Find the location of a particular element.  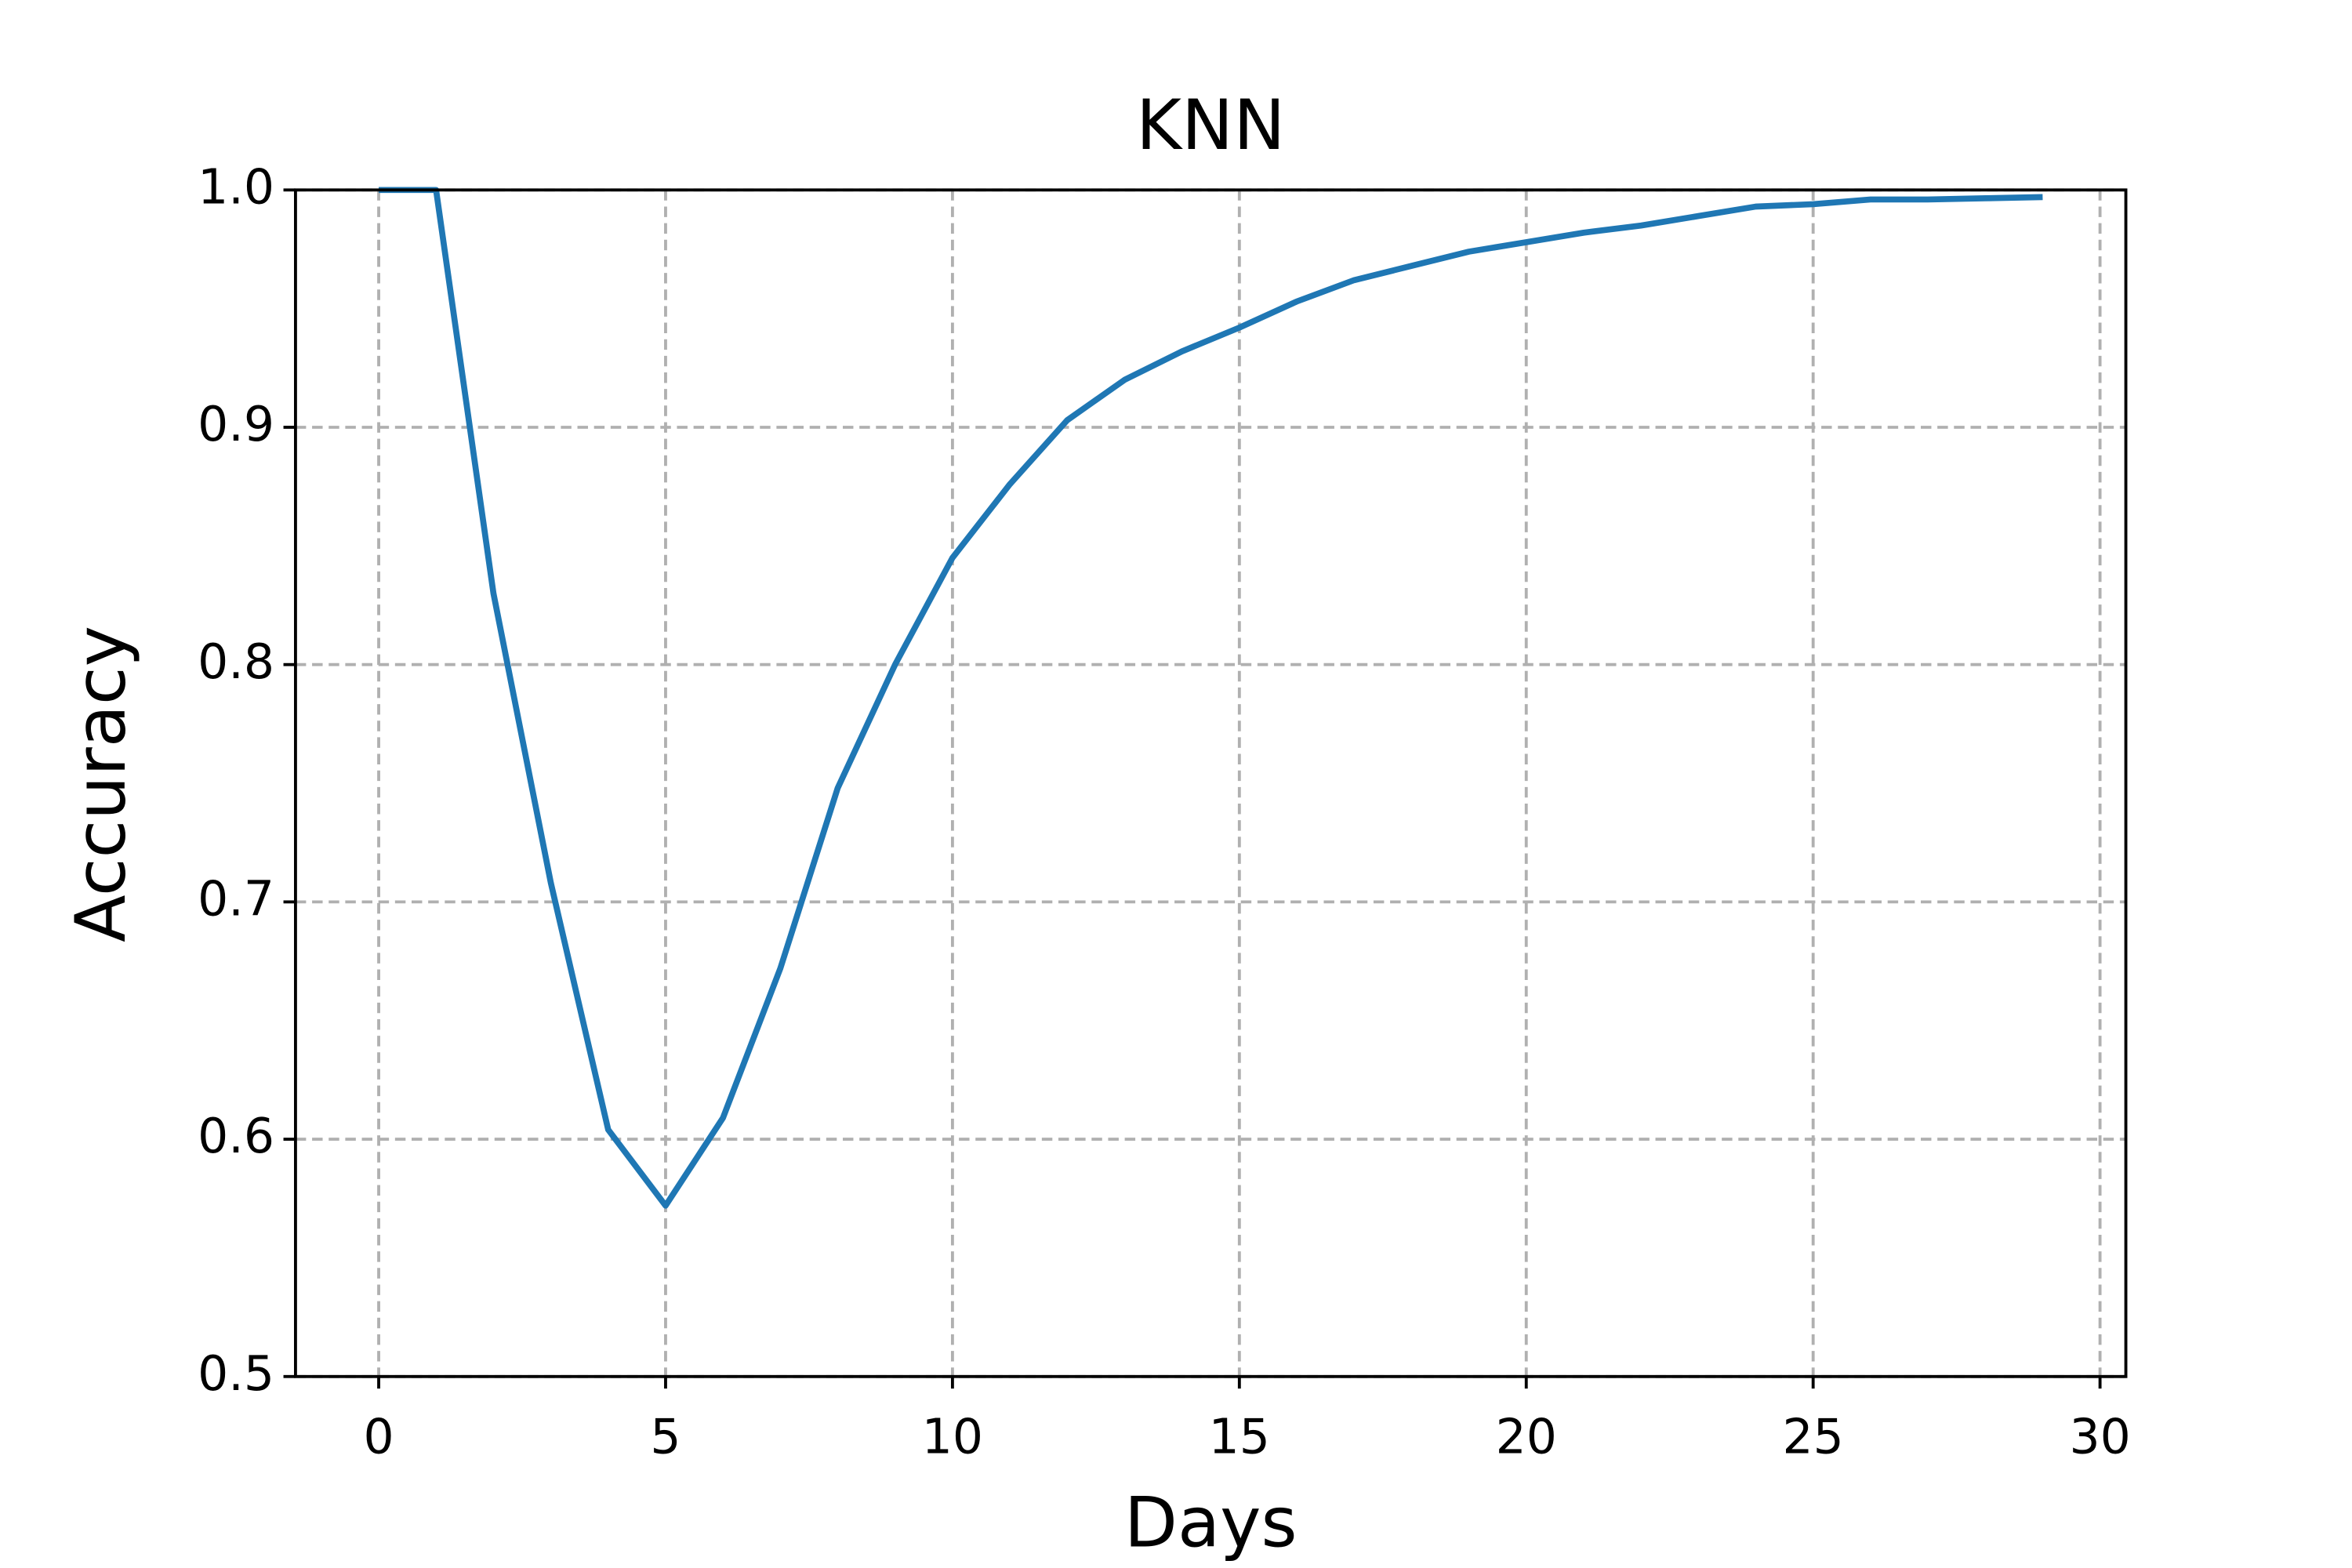

x-axis-label: Days is located at coordinates (1211, 1522).